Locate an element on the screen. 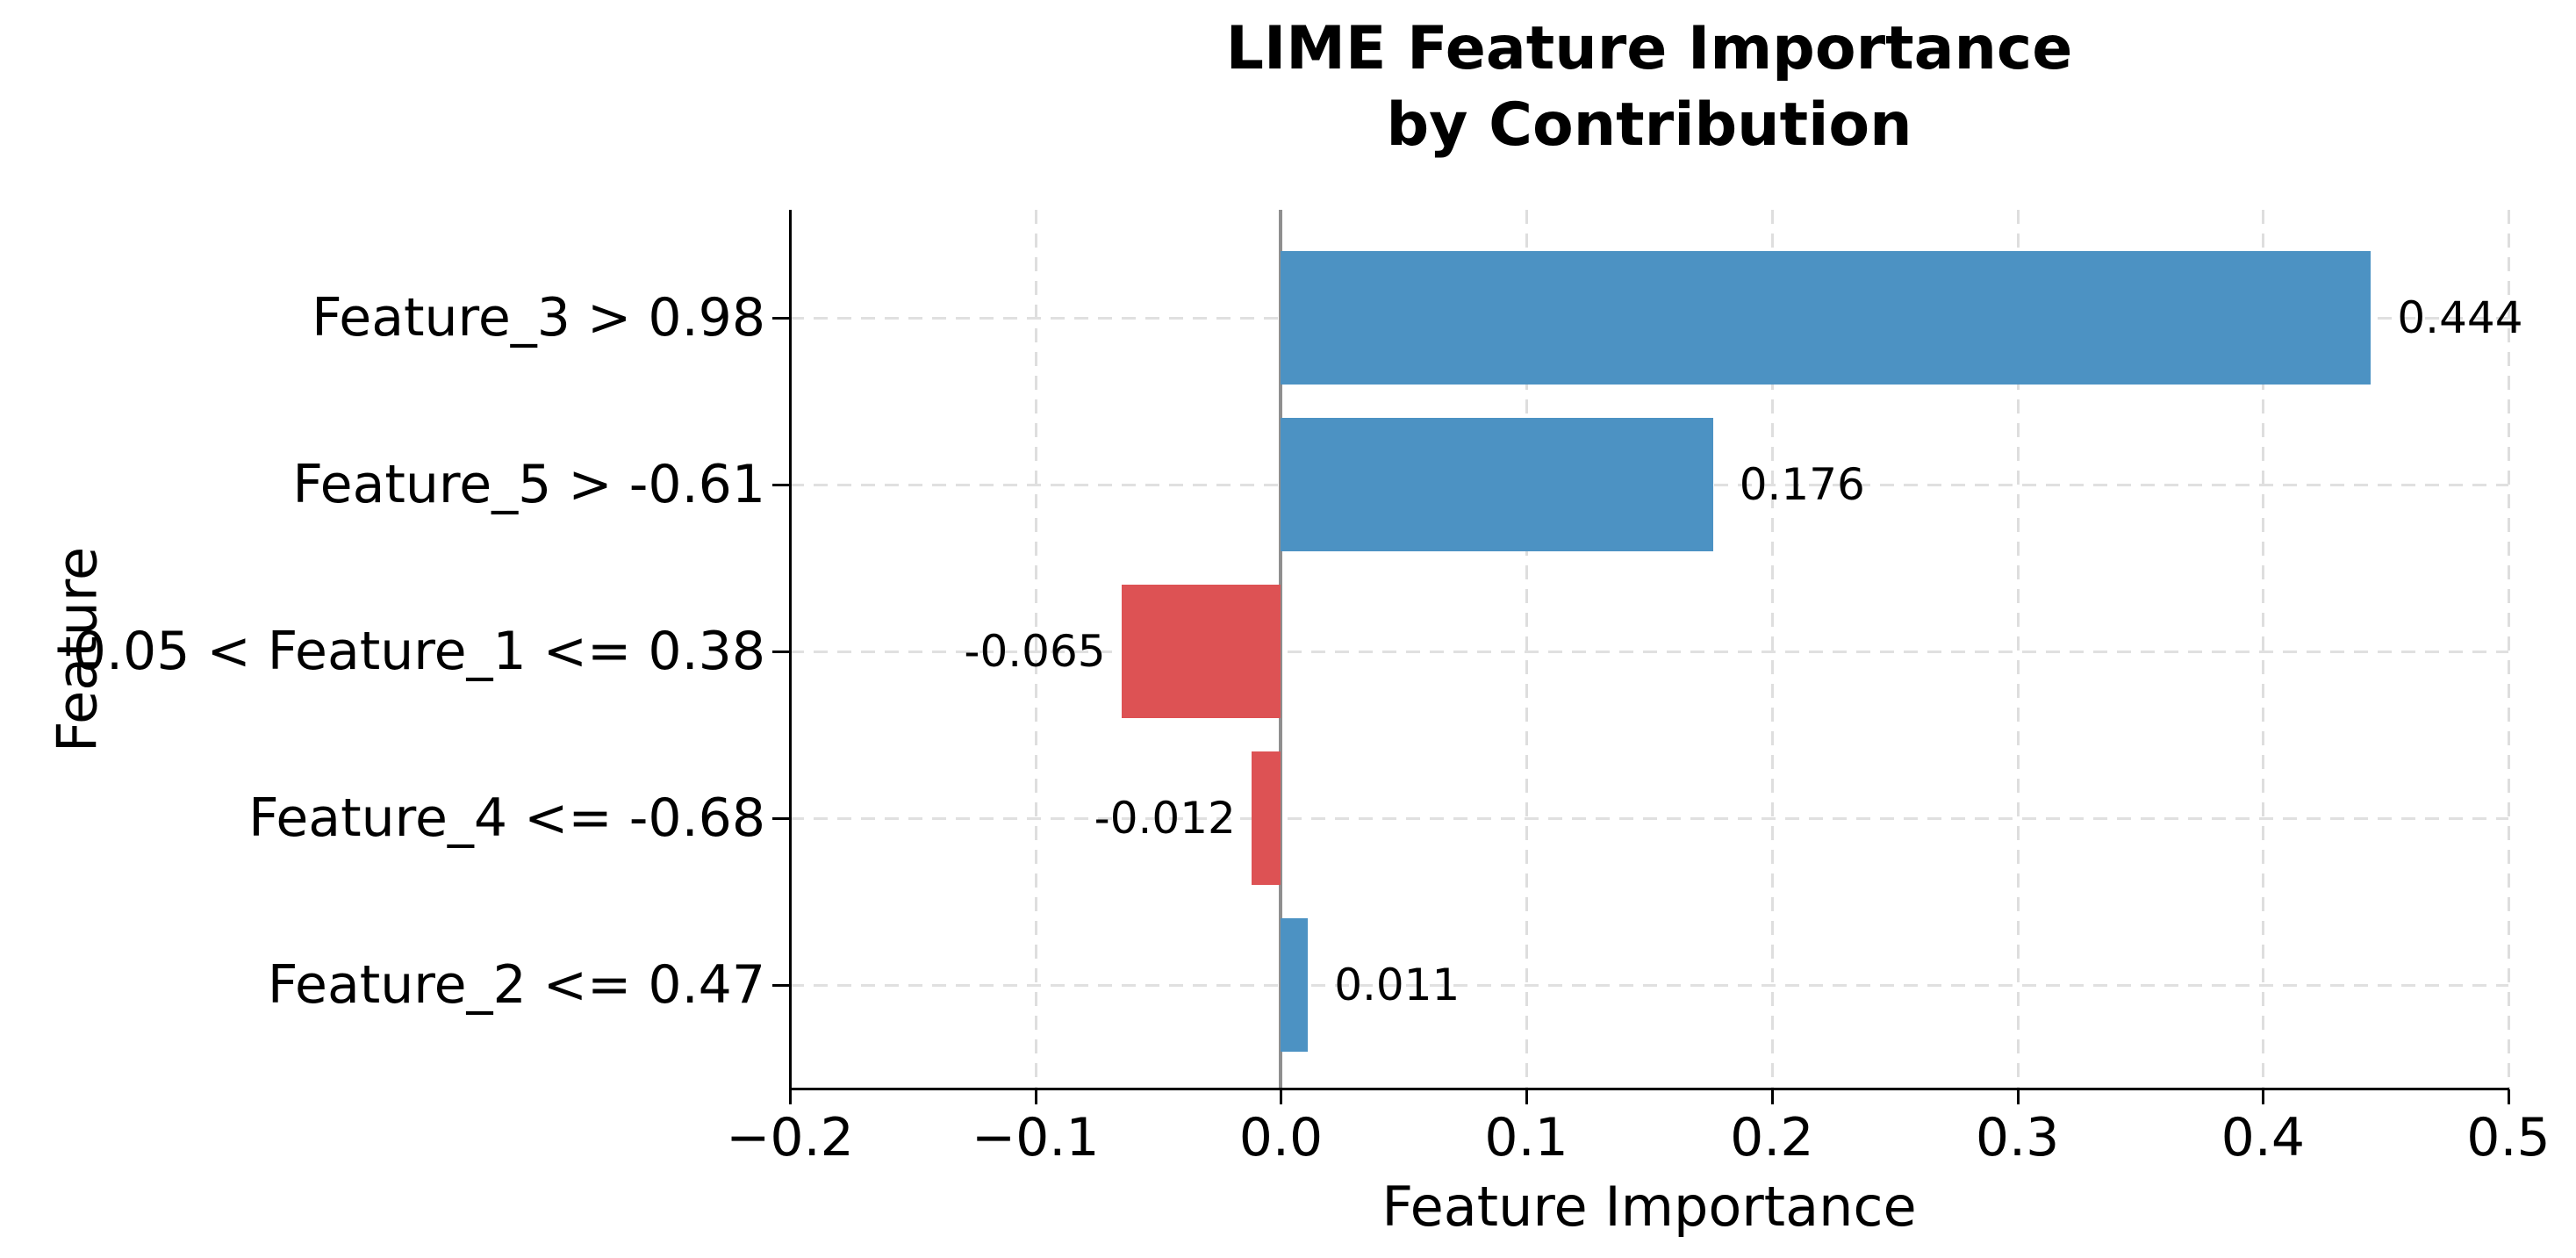 The image size is (2576, 1258). y-tick-label: Feature_2 <= 0.47 is located at coordinates (516, 985).